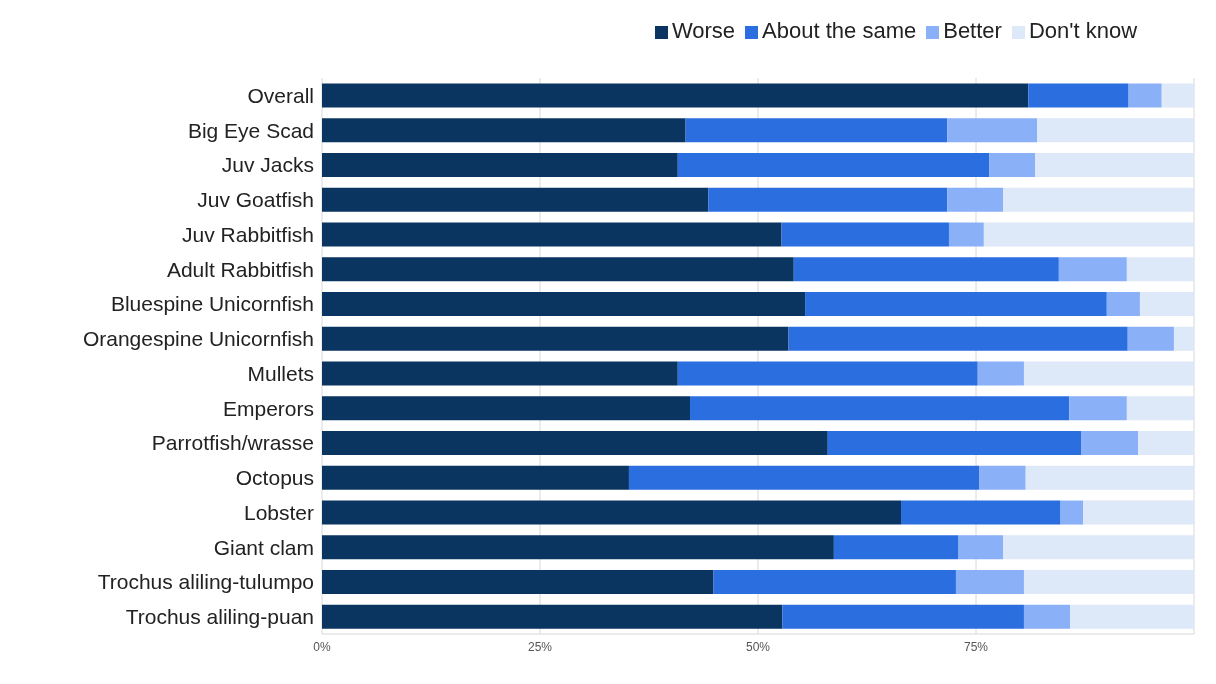  I want to click on y-tick-label: Emperors, so click(268, 408).